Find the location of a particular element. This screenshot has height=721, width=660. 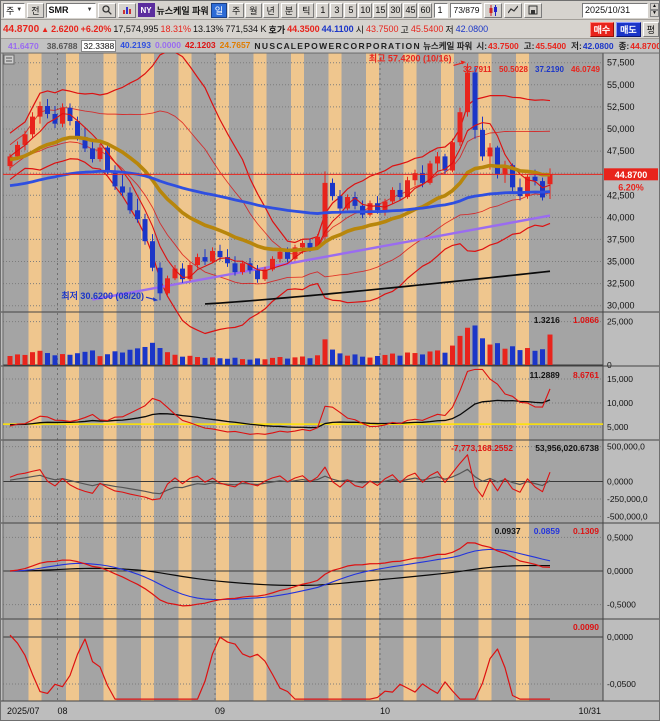

svg-text: -250,000,0 is located at coordinates (627, 499).